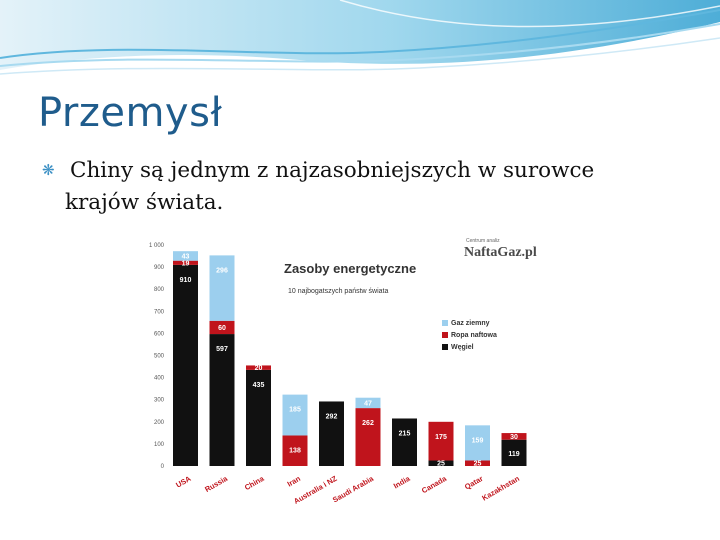 This screenshot has height=540, width=720. Describe the element at coordinates (159, 268) in the screenshot. I see `y-tick-label: 900` at that location.